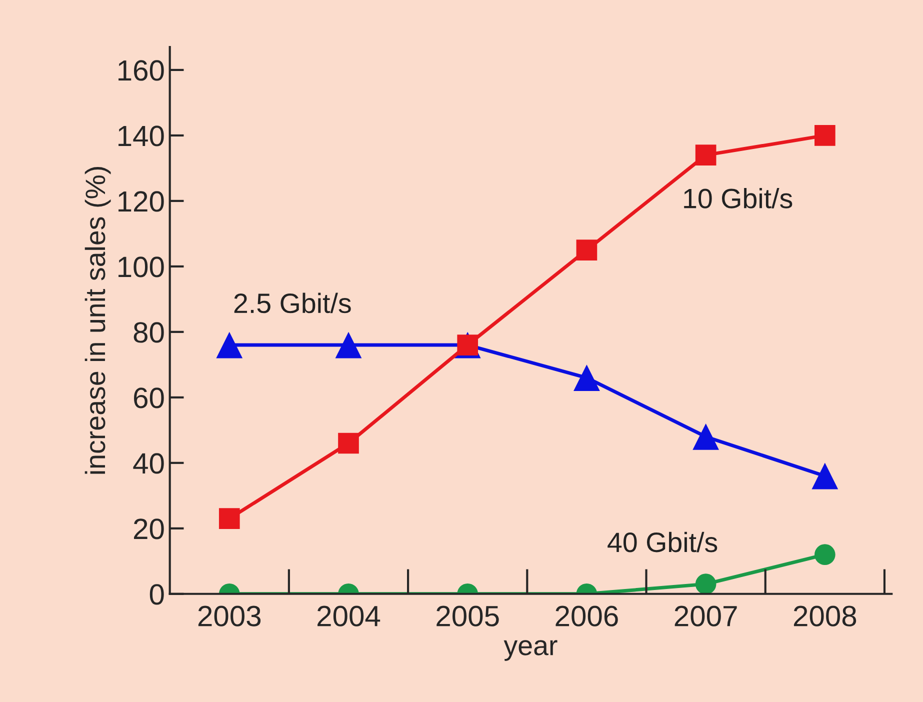 This screenshot has height=702, width=923. I want to click on series-label: 2.5 Gbit/s, so click(292, 303).